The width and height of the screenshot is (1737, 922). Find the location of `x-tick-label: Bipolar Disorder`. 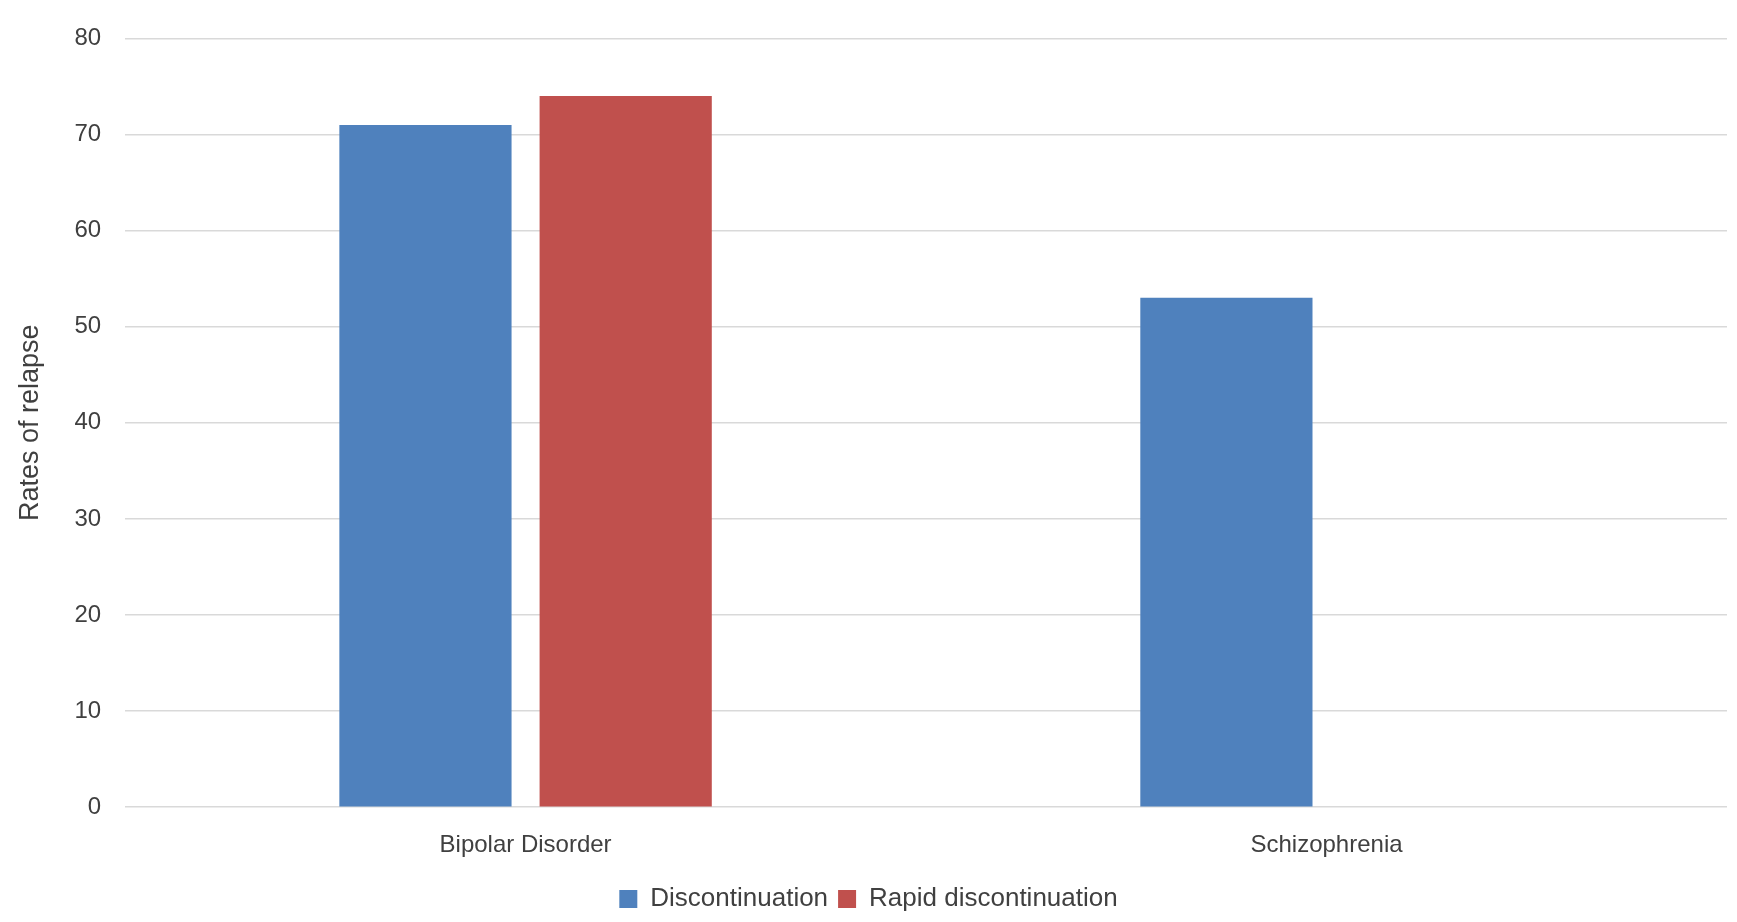

x-tick-label: Bipolar Disorder is located at coordinates (525, 844).